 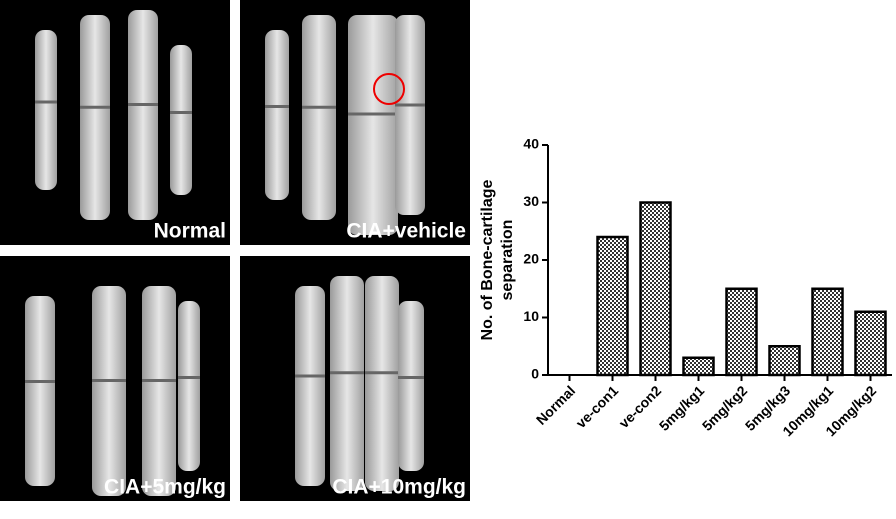 What do you see at coordinates (531, 259) in the screenshot?
I see `y-tick-label: 20` at bounding box center [531, 259].